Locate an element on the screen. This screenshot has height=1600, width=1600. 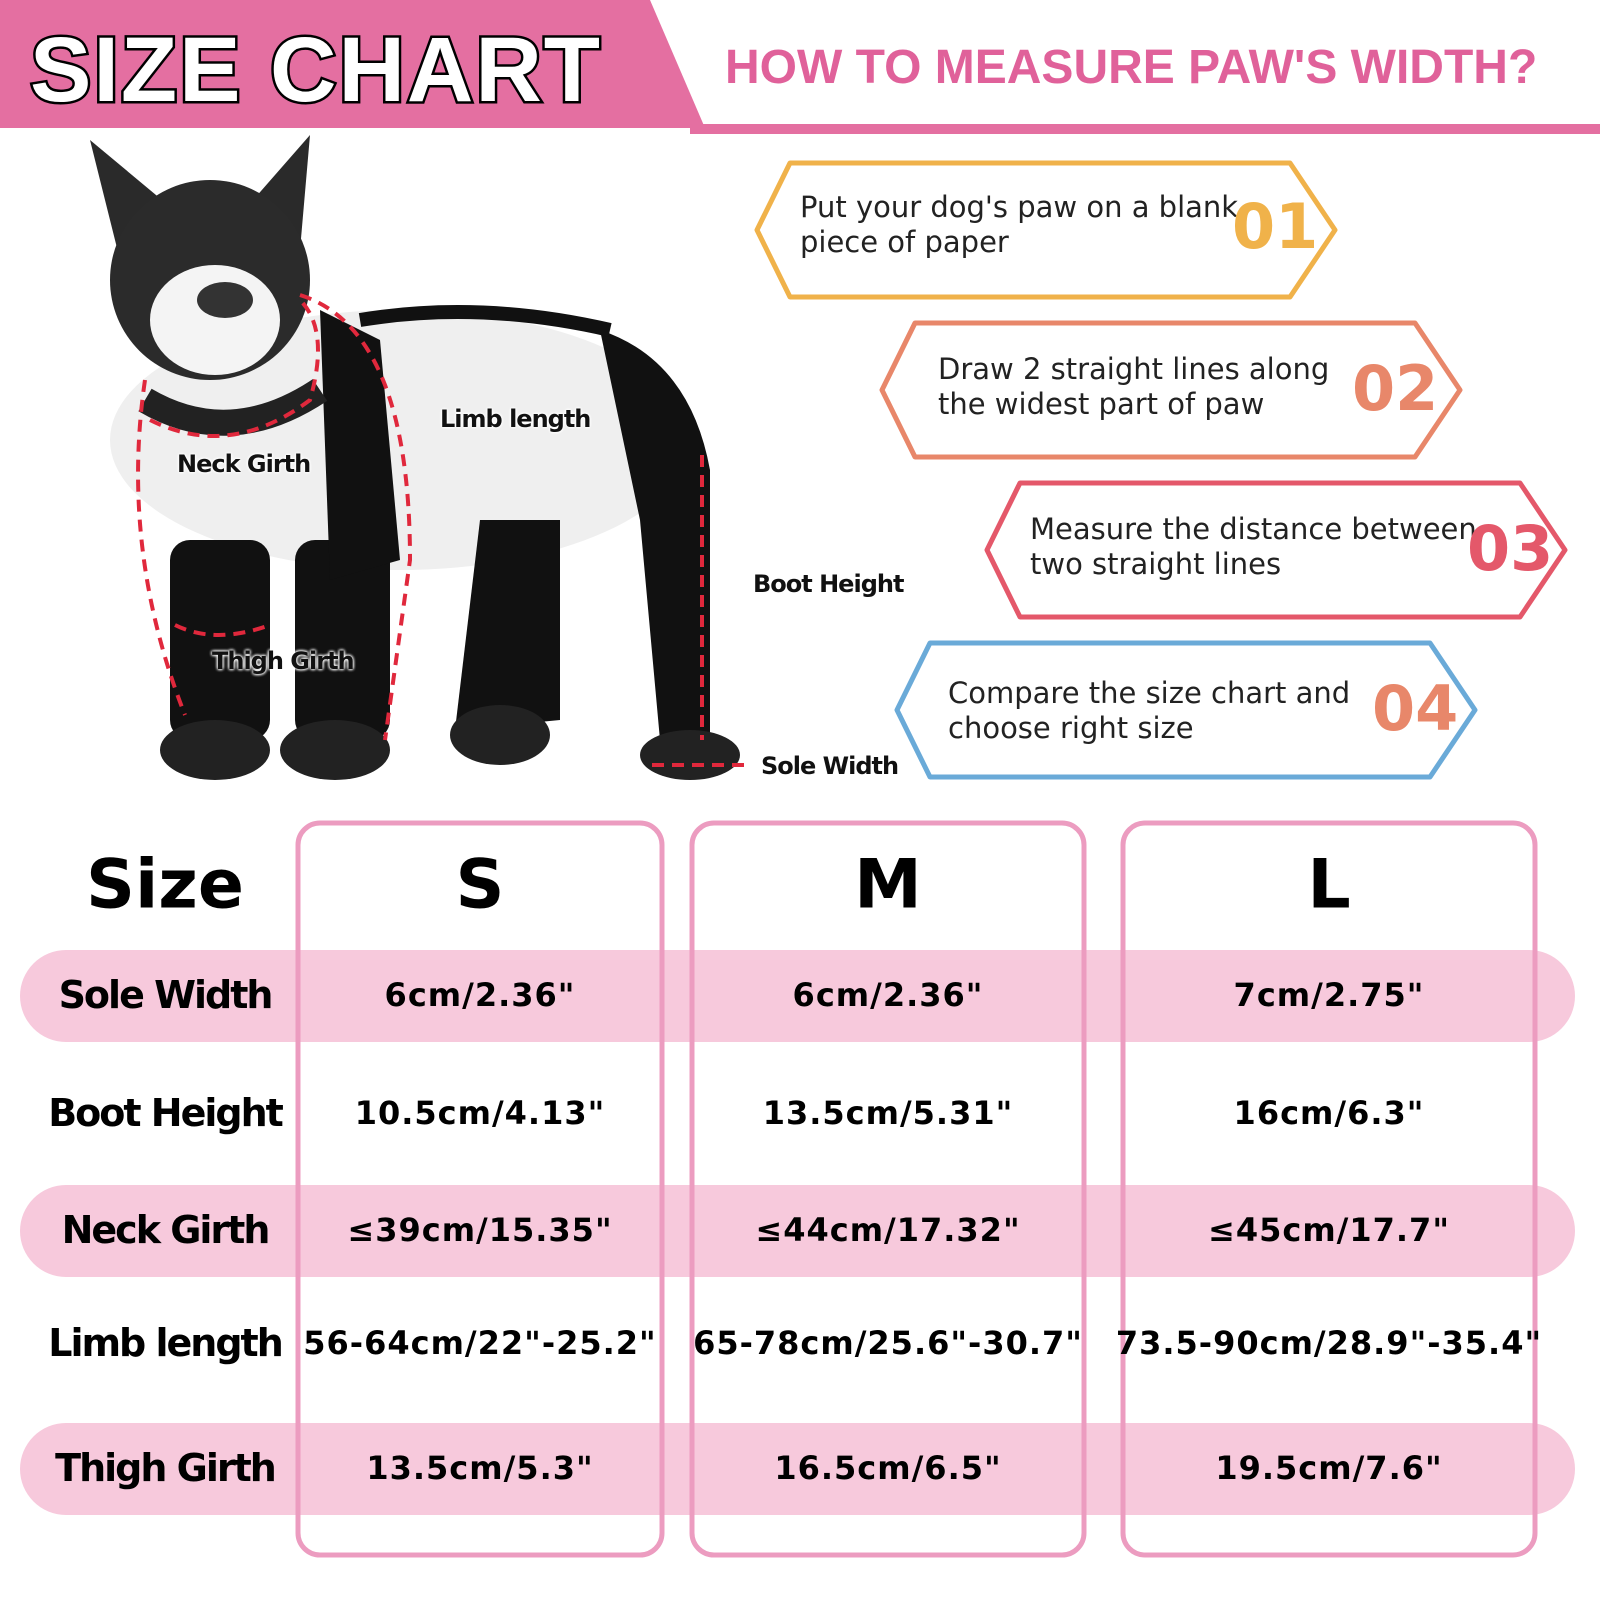
table-cell: 19.5cm/7.6" is located at coordinates (1329, 1468).